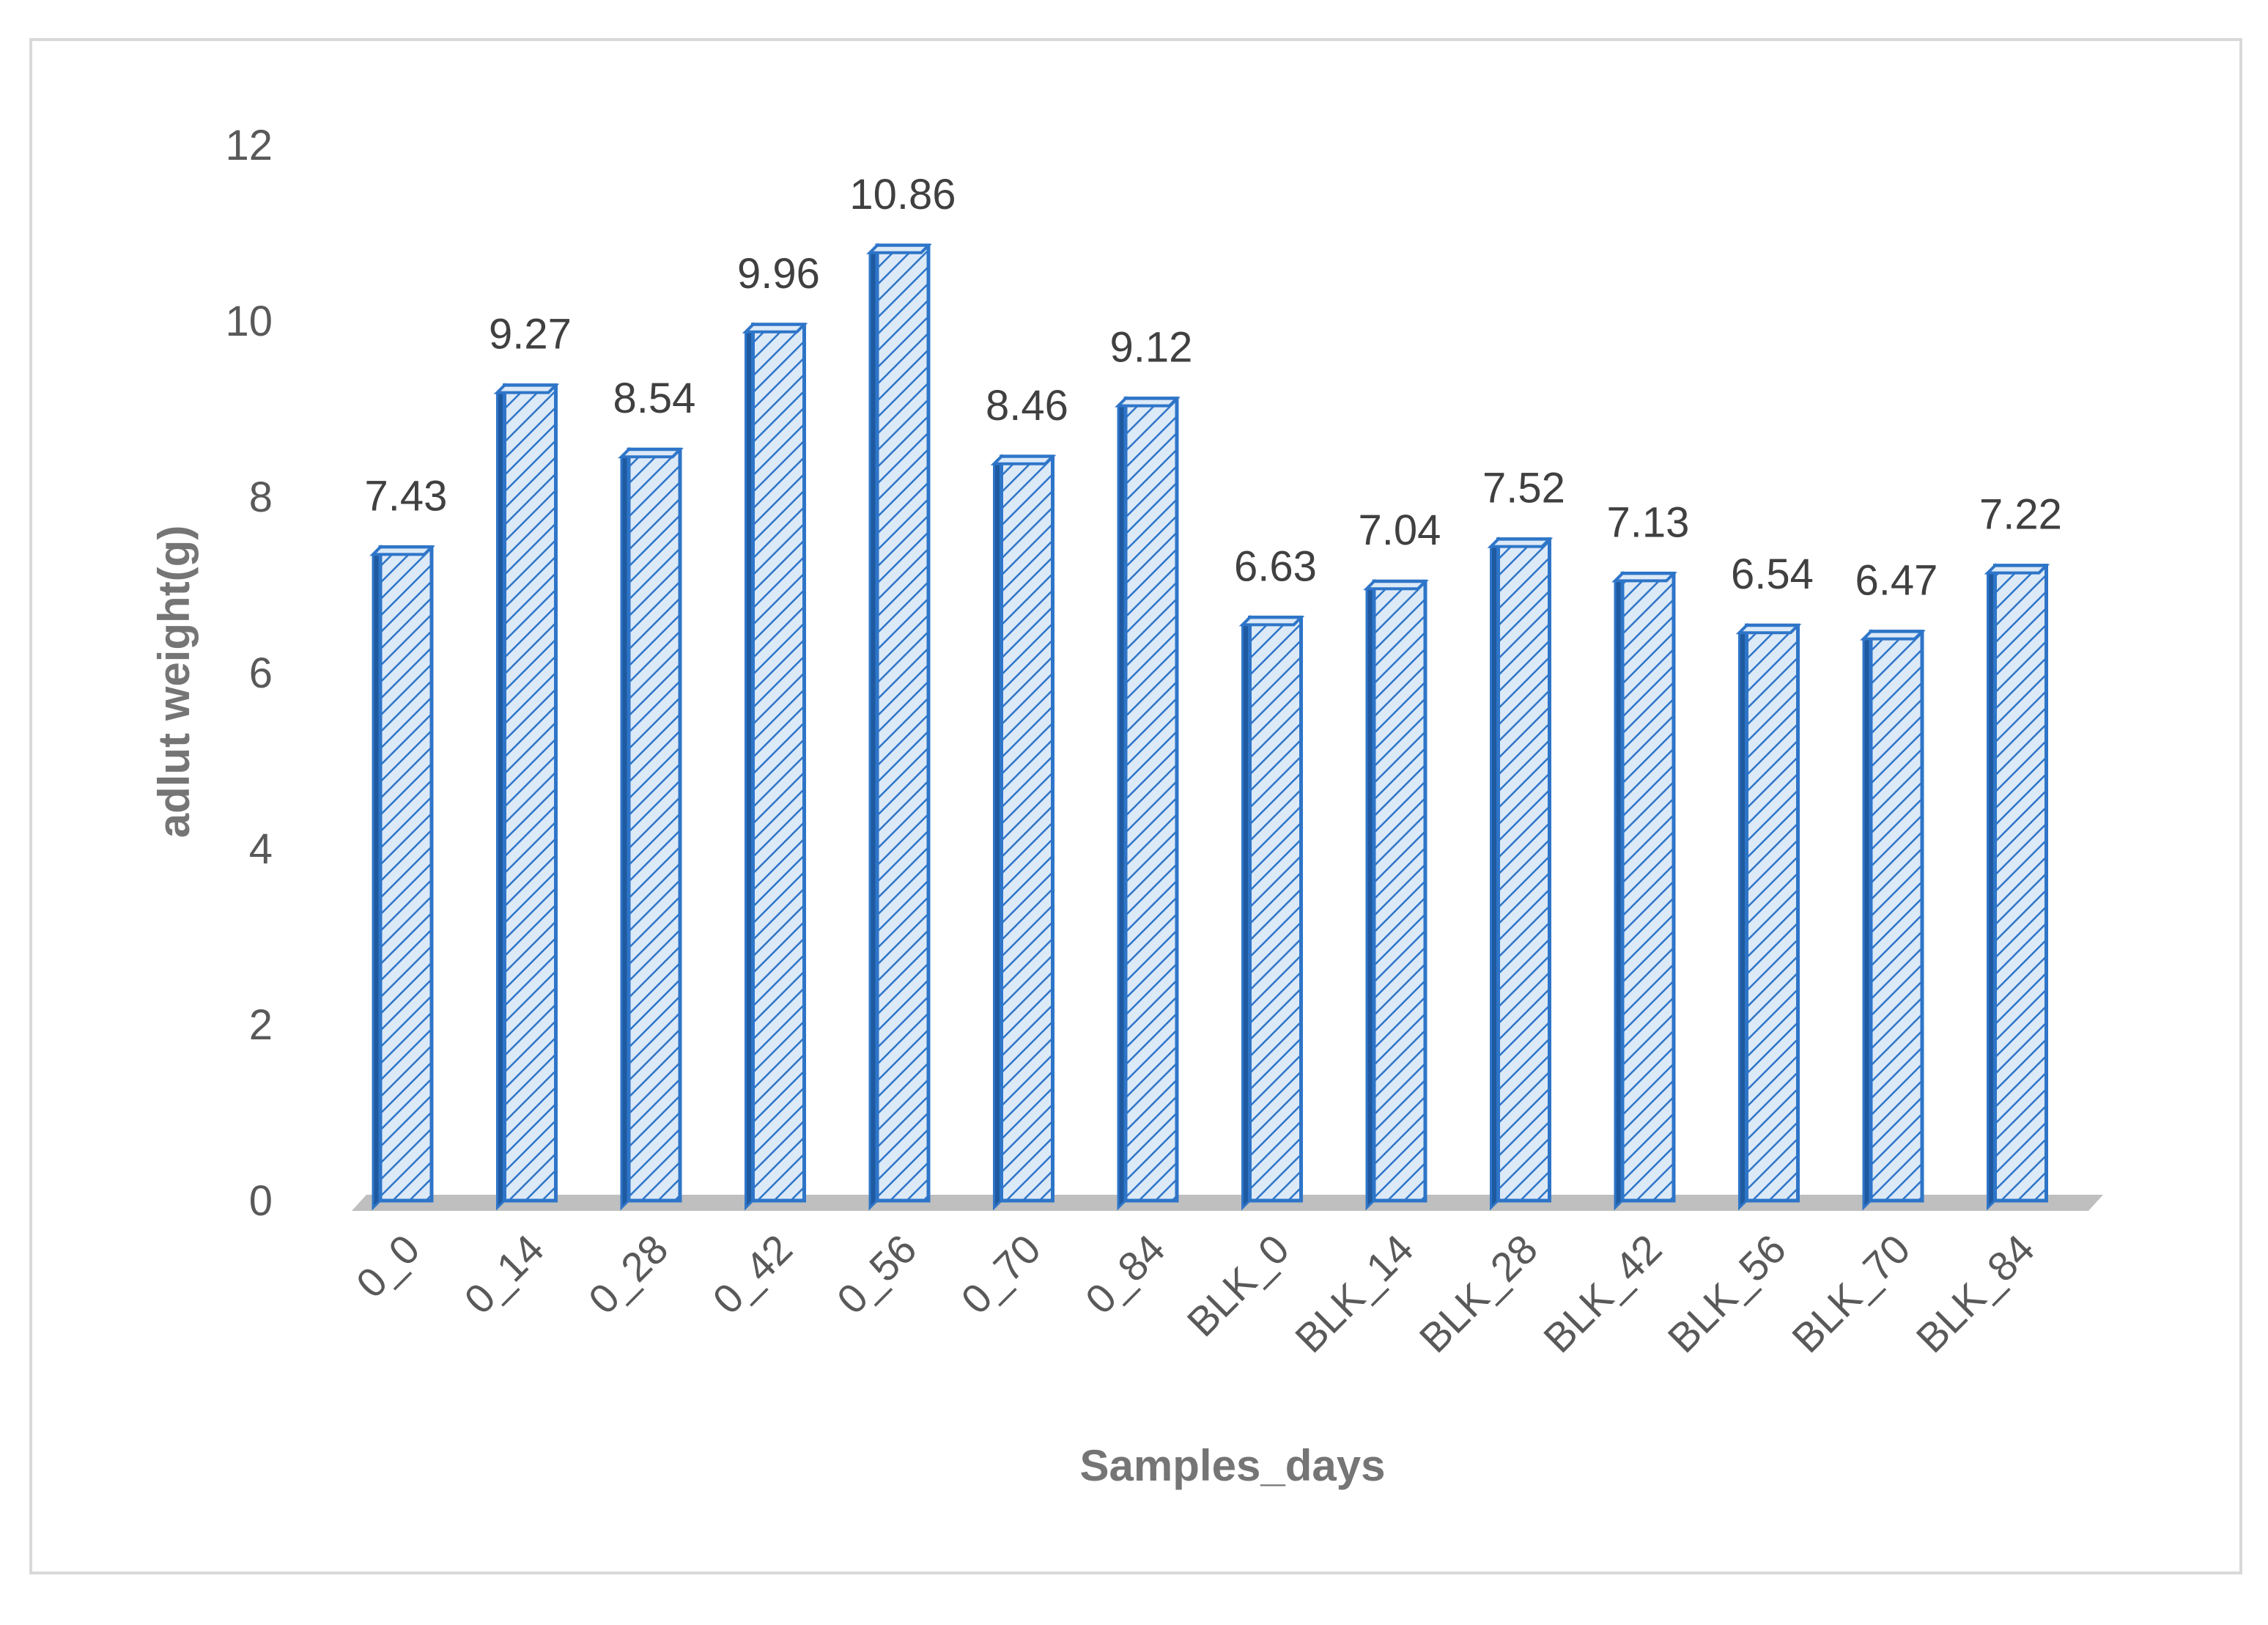  Describe the element at coordinates (752, 1274) in the screenshot. I see `x-tick-label: 0_42` at that location.